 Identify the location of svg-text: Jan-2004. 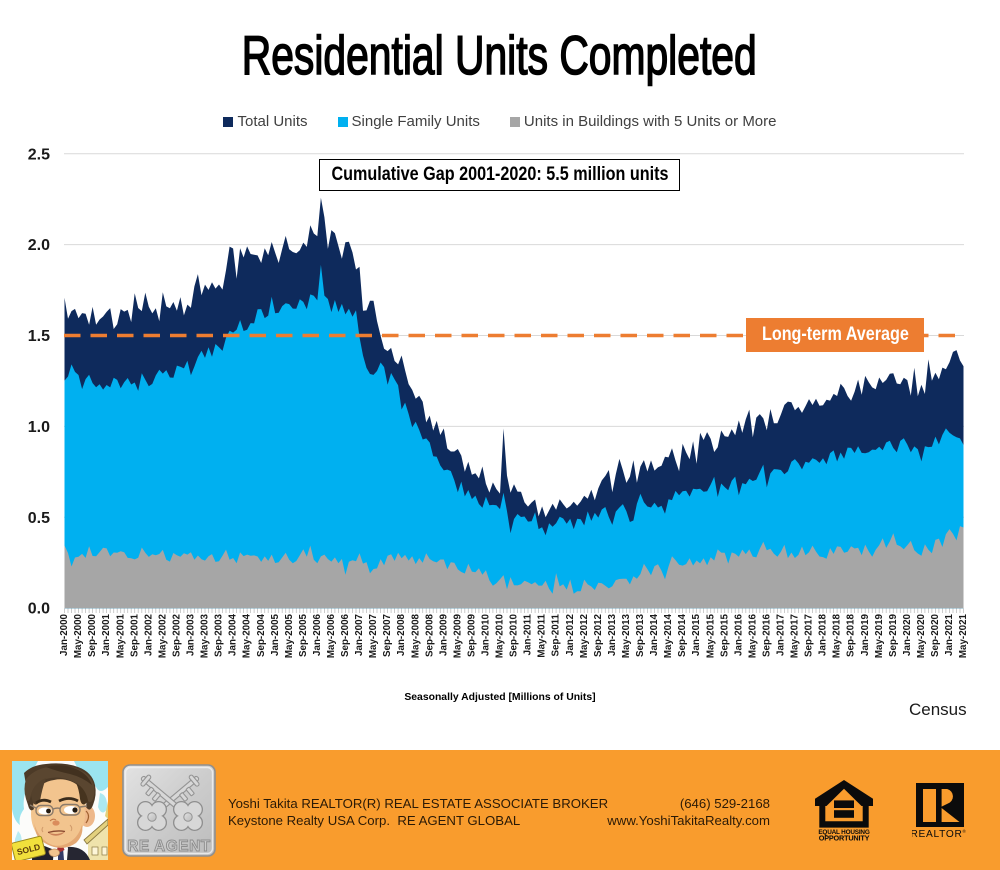
(233, 634).